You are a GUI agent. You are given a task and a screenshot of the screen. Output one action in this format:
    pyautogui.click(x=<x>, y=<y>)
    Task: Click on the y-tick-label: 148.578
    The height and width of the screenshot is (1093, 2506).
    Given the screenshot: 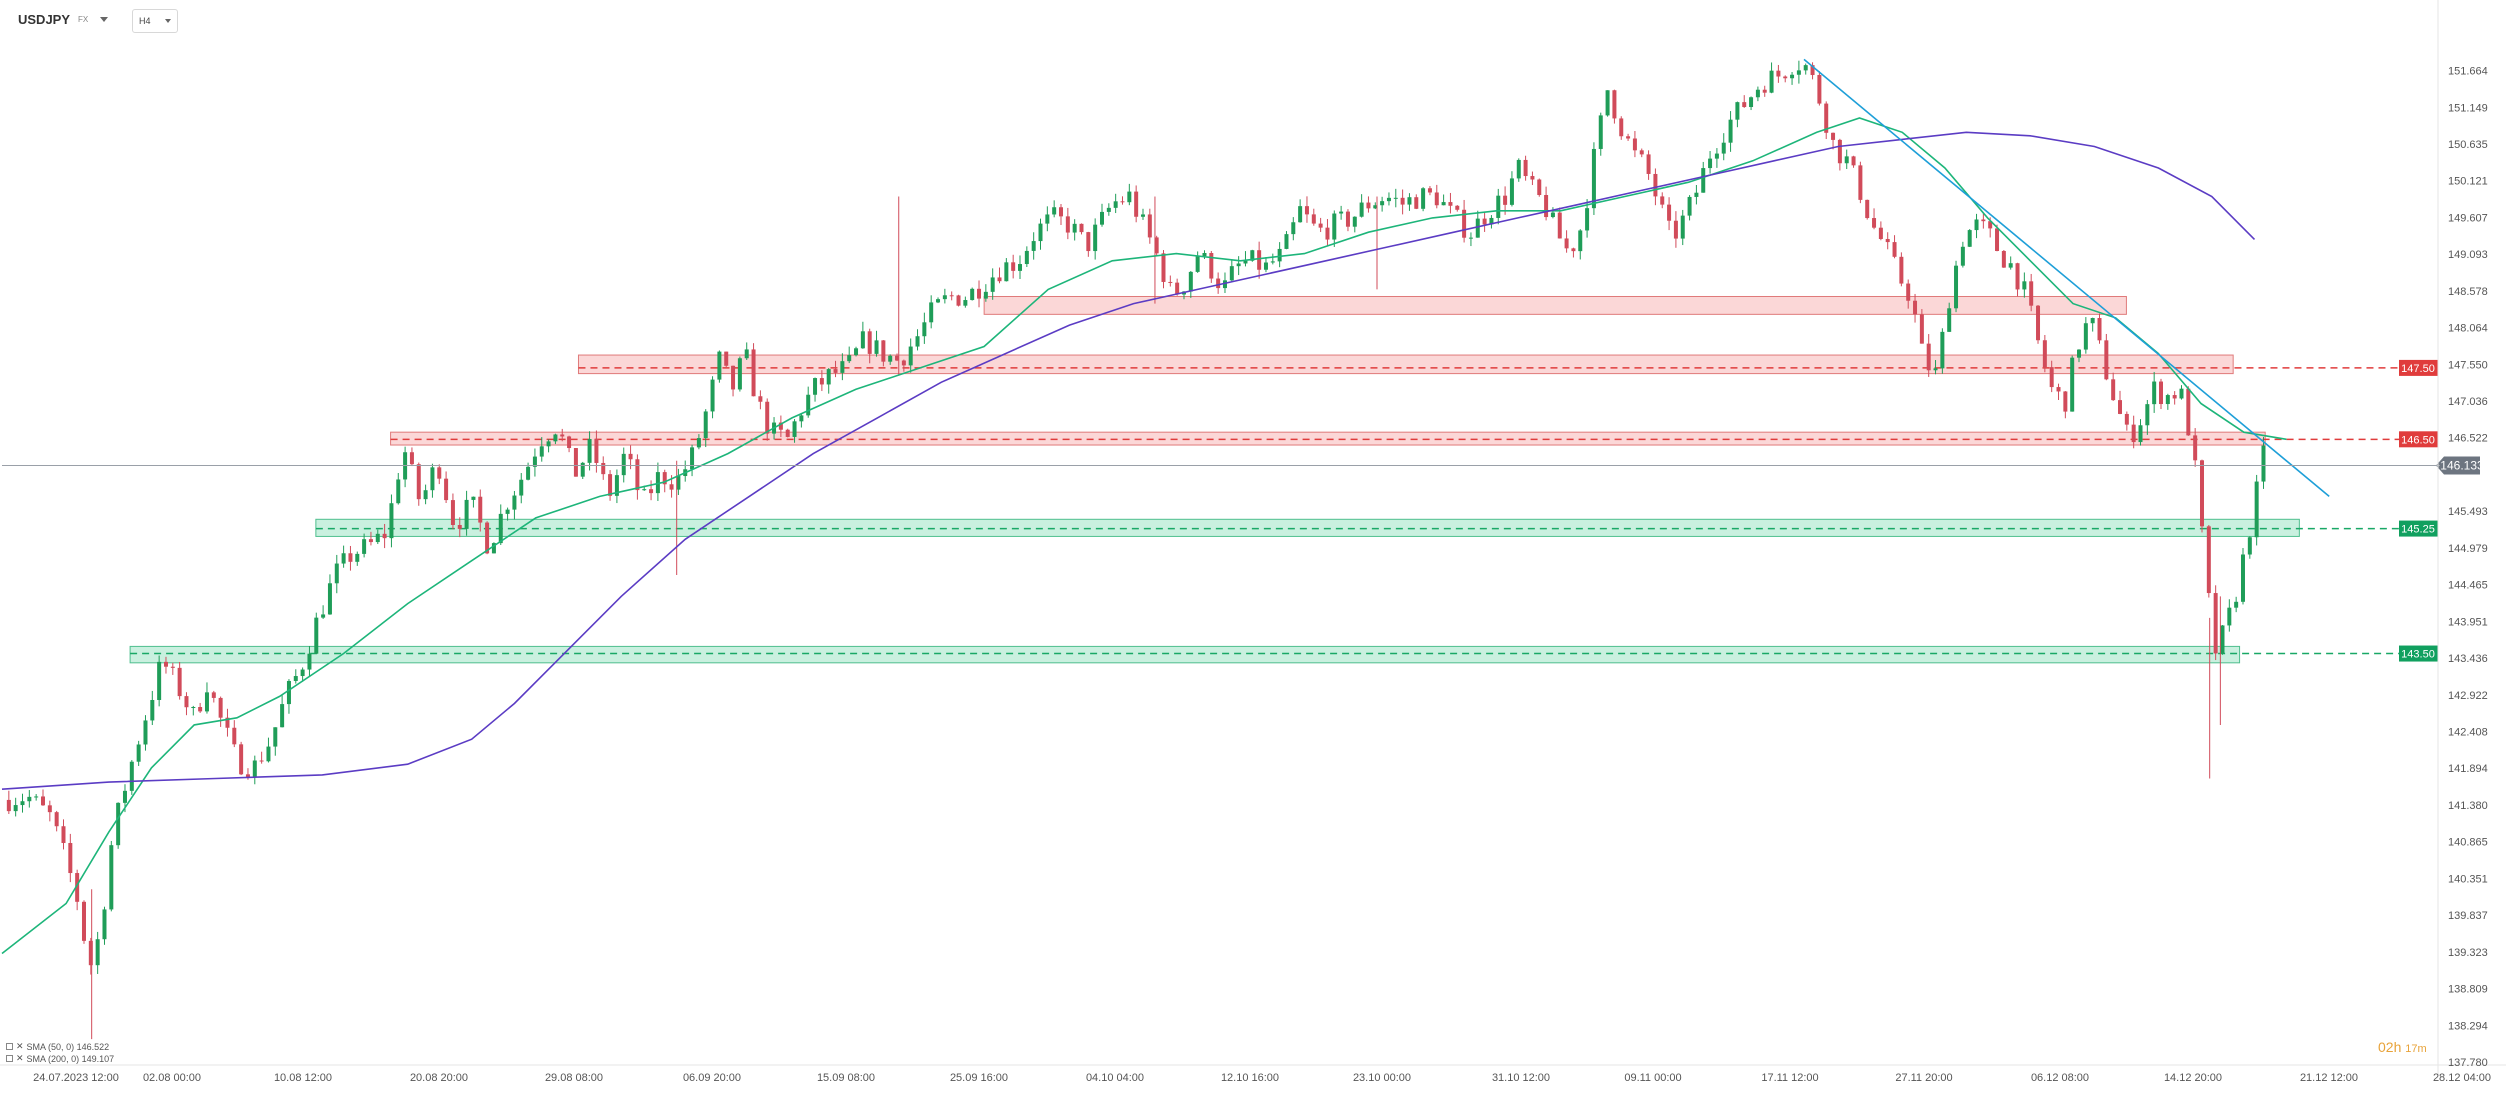 What is the action you would take?
    pyautogui.click(x=2468, y=292)
    